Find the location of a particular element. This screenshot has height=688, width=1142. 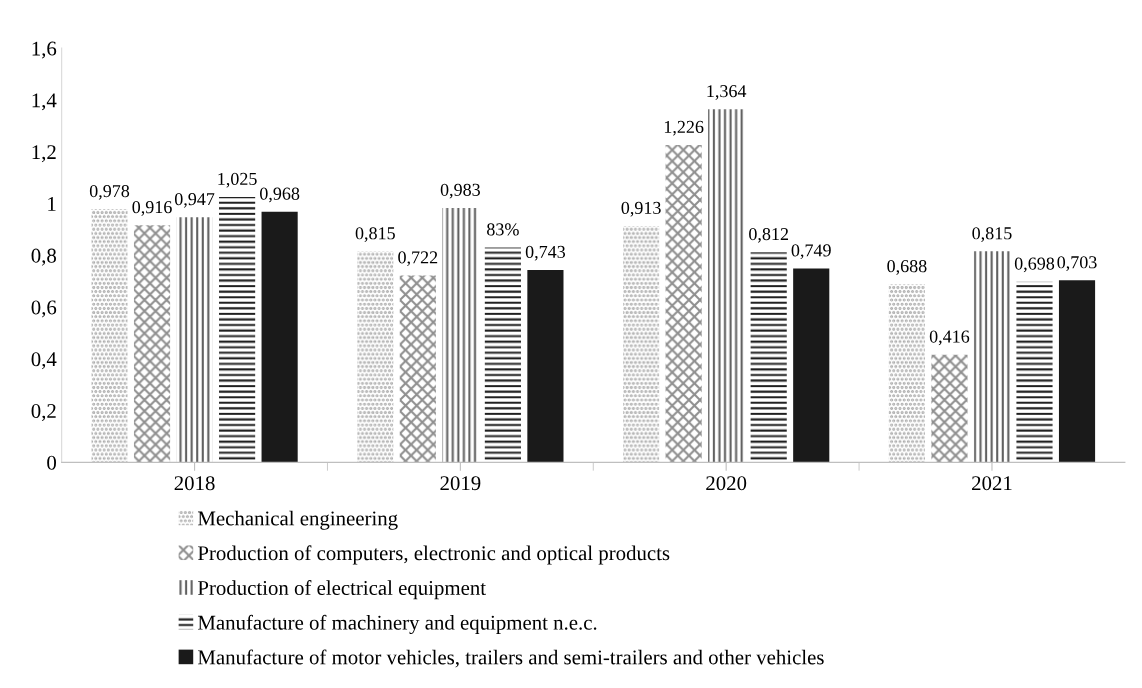

y-tick-label: 0,6 is located at coordinates (44, 309).